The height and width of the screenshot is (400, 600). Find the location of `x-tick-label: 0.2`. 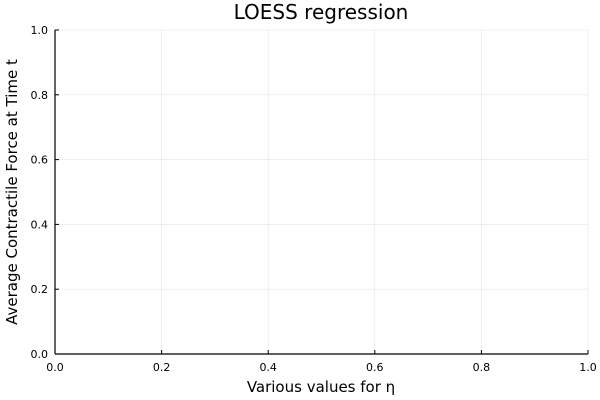

x-tick-label: 0.2 is located at coordinates (162, 367).